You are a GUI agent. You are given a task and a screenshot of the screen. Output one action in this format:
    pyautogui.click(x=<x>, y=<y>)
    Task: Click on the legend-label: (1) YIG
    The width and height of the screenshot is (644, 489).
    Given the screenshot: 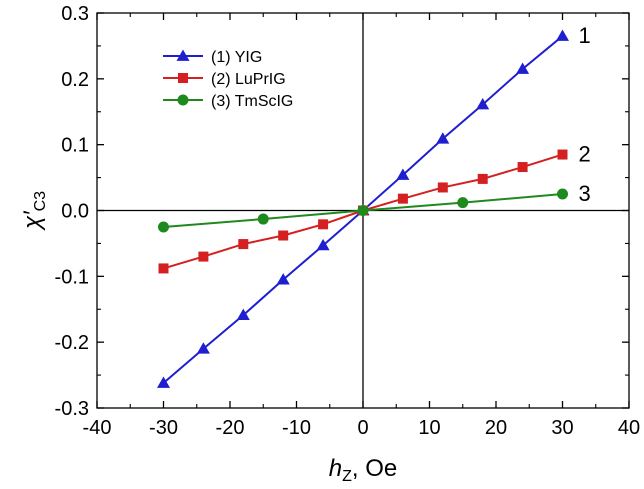 What is the action you would take?
    pyautogui.click(x=236, y=57)
    